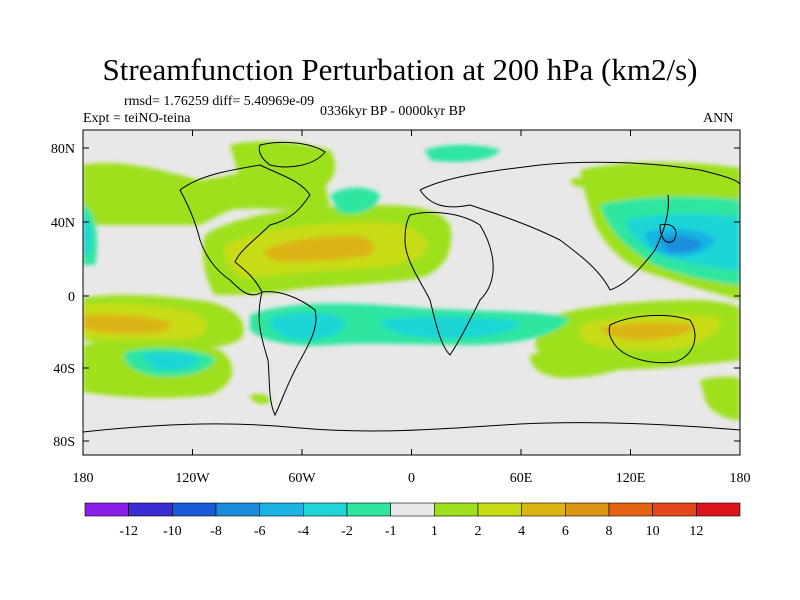 Image resolution: width=800 pixels, height=600 pixels. I want to click on coastline-north-america, so click(245, 230).